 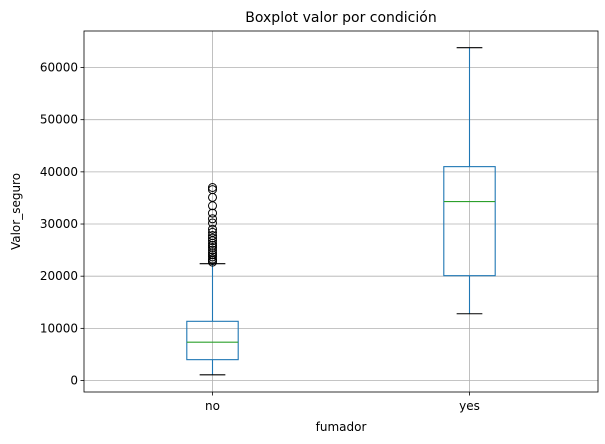 What do you see at coordinates (469, 406) in the screenshot?
I see `x-tick-label: yes` at bounding box center [469, 406].